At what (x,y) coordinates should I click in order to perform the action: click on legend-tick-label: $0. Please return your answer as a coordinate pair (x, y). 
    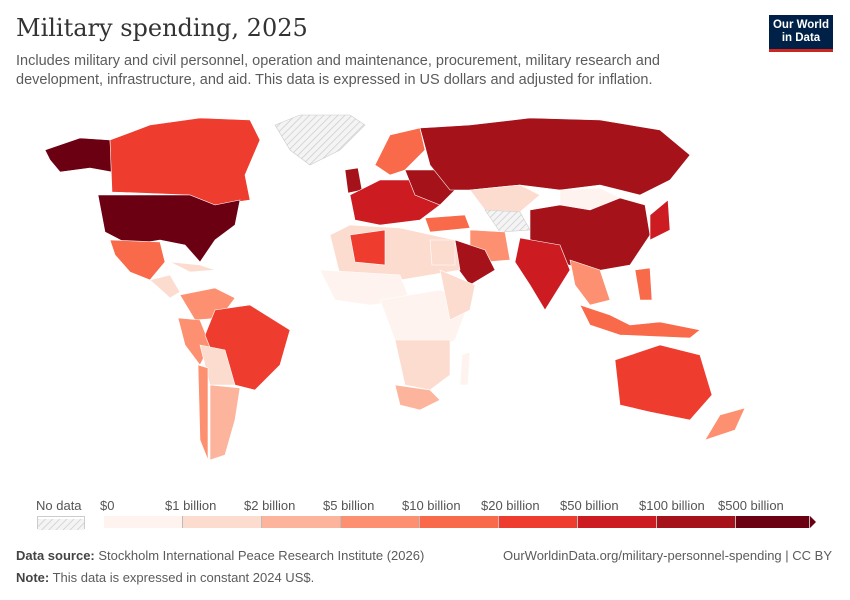
    Looking at the image, I should click on (107, 505).